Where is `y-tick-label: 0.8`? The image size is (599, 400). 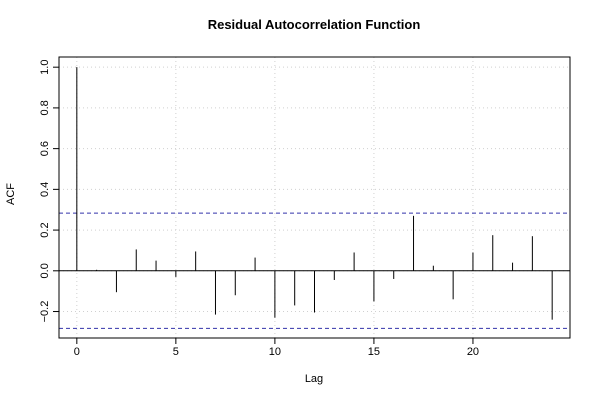
y-tick-label: 0.8 is located at coordinates (45, 107).